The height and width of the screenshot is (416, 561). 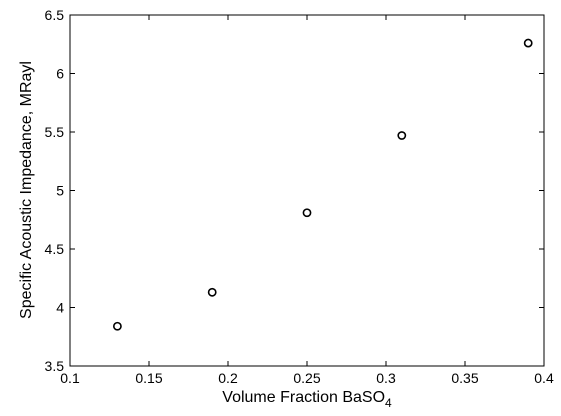 What do you see at coordinates (388, 403) in the screenshot?
I see `x-axis-label-subscript: 4` at bounding box center [388, 403].